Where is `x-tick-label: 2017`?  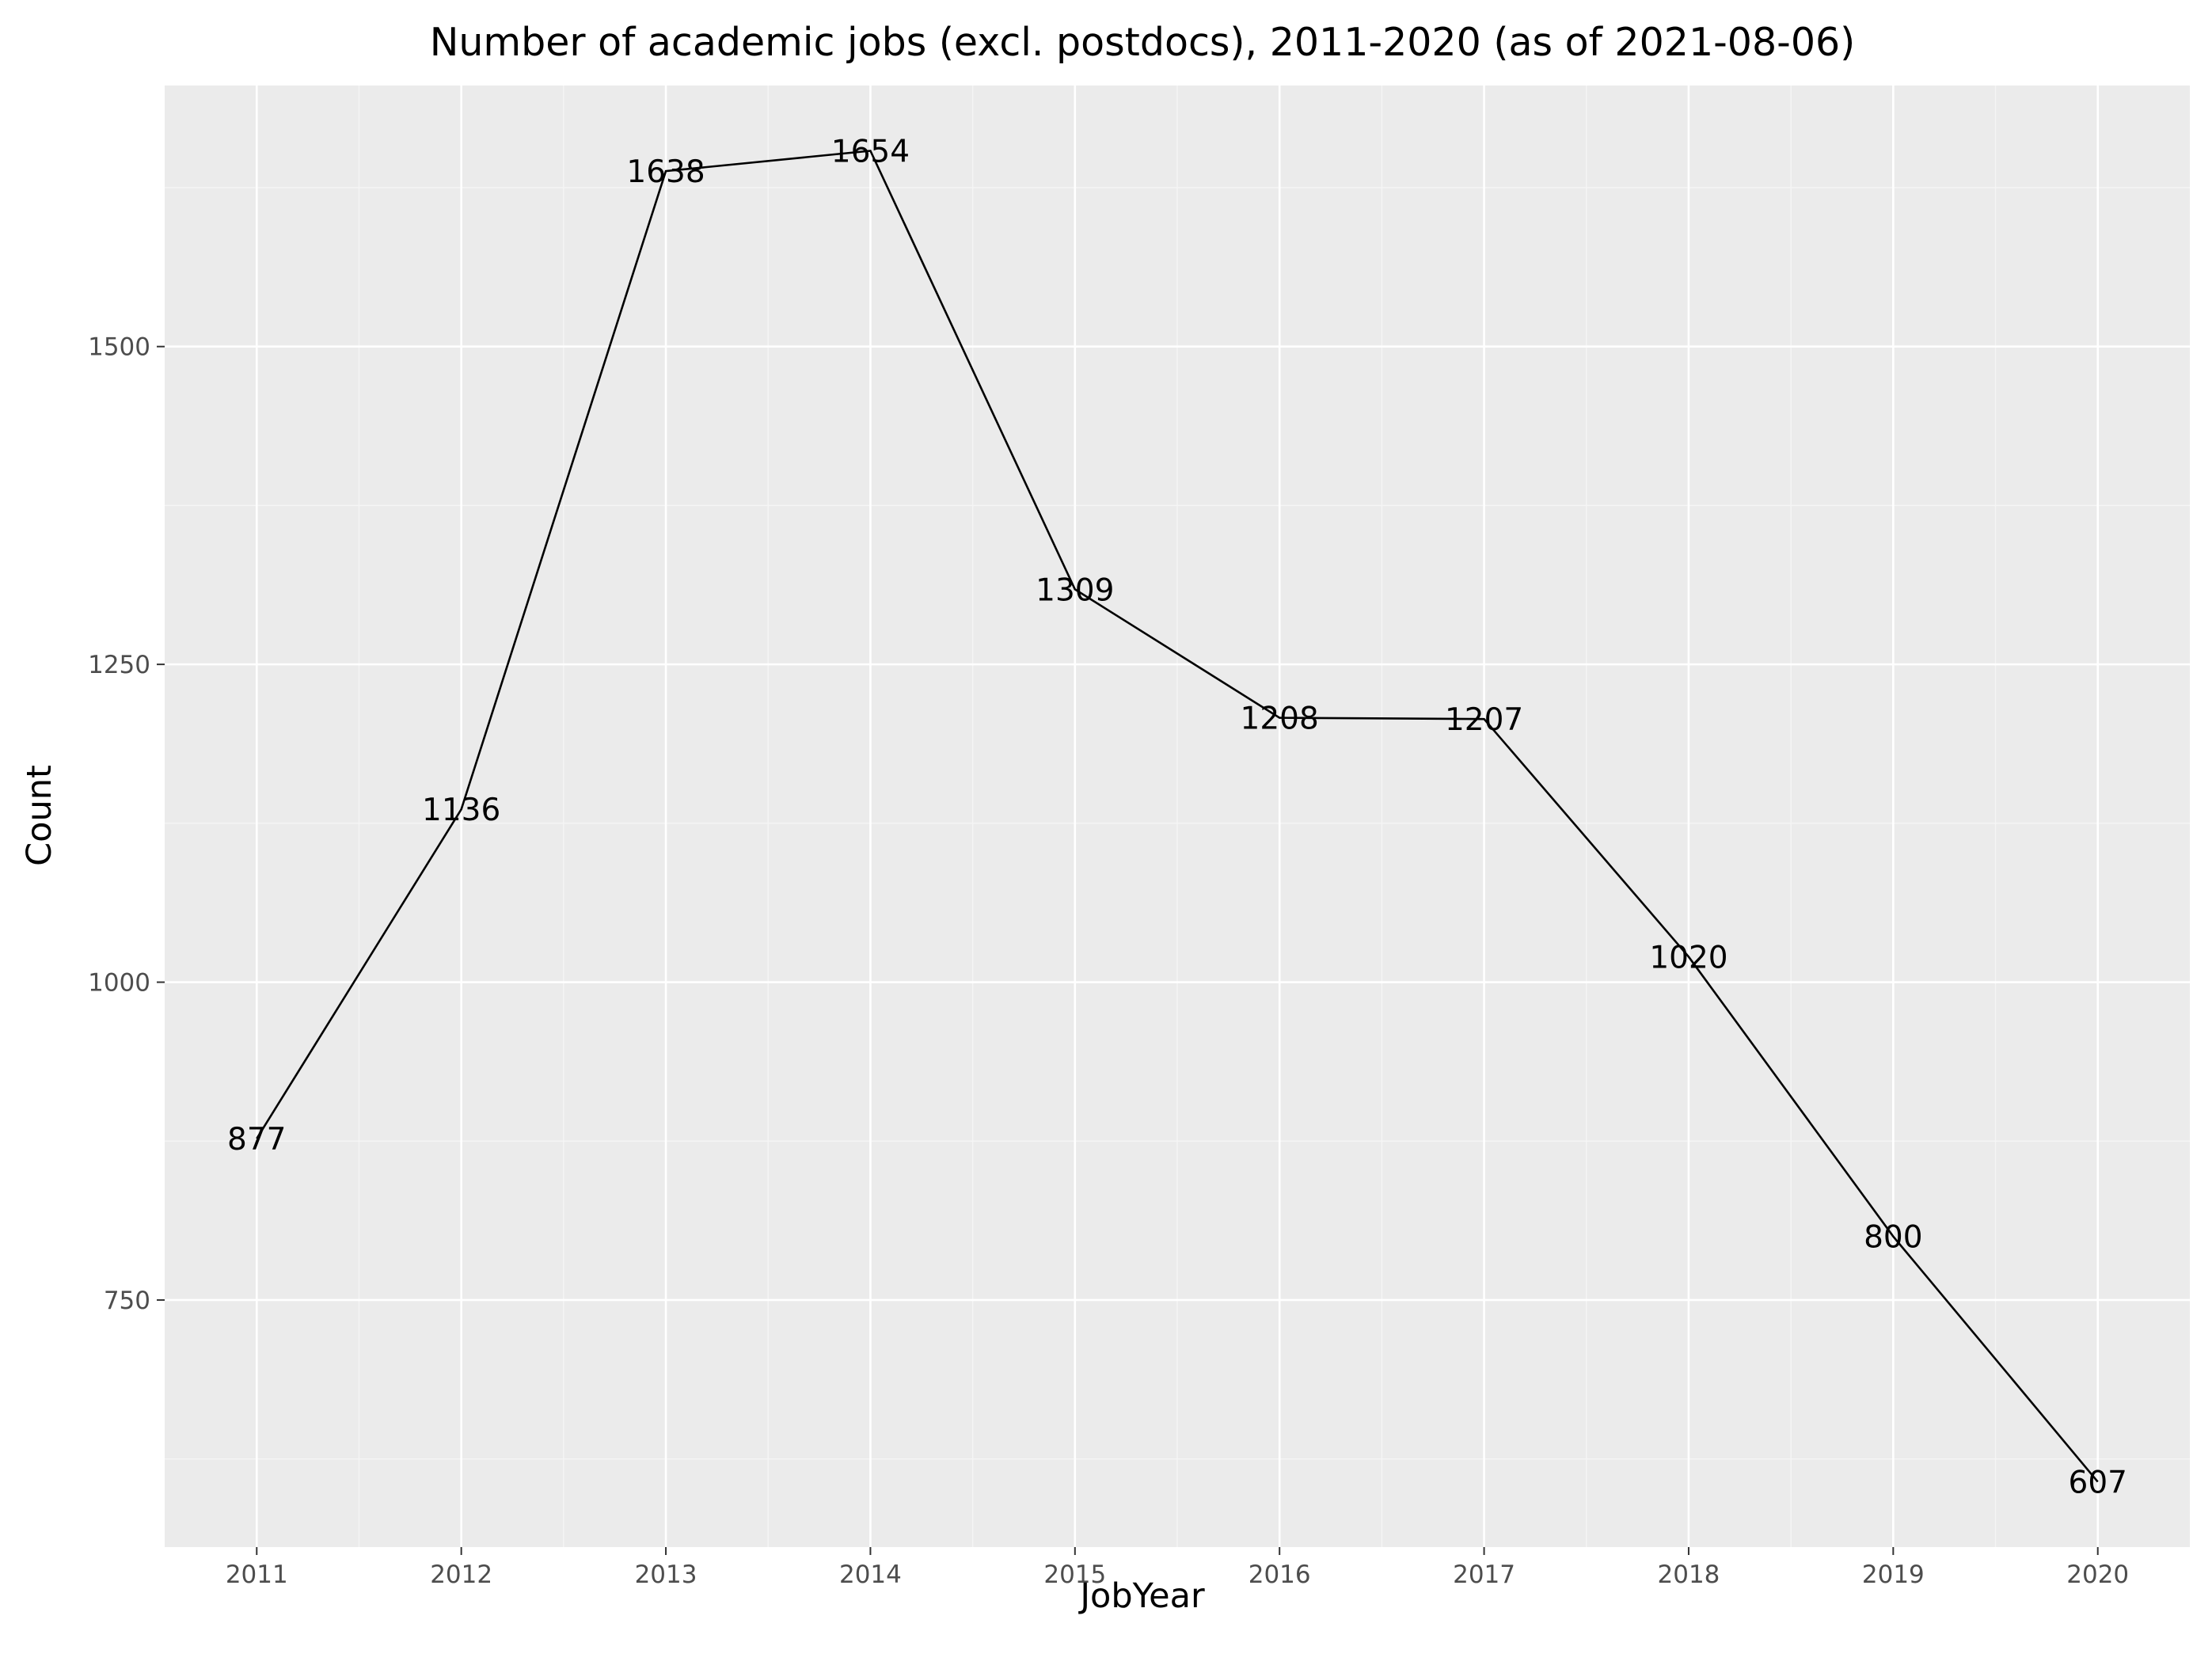 x-tick-label: 2017 is located at coordinates (1484, 1575).